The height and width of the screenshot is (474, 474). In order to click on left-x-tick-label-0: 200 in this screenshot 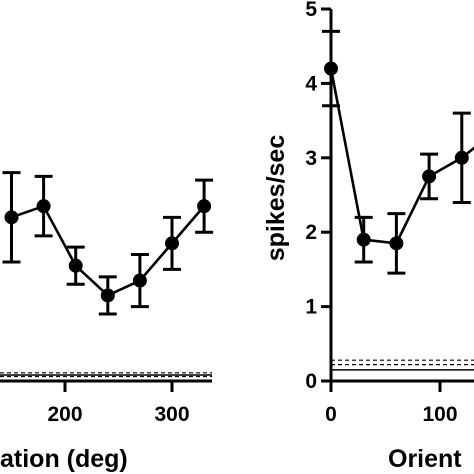, I will do `click(64, 414)`.